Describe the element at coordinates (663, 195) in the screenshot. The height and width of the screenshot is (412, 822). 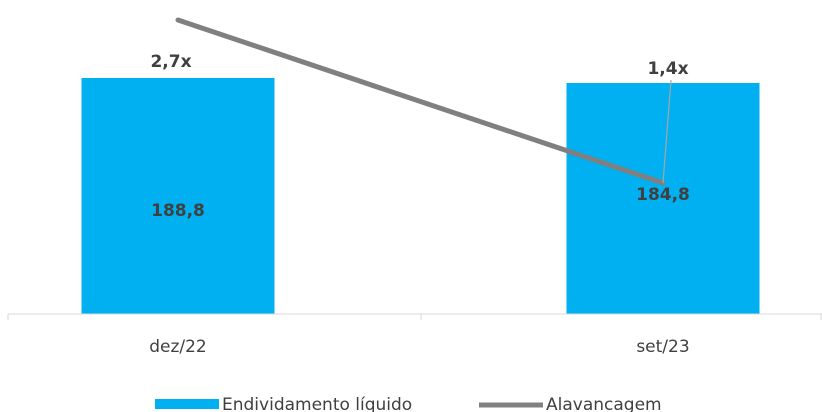
I see `bar-value-label: 184,8` at that location.